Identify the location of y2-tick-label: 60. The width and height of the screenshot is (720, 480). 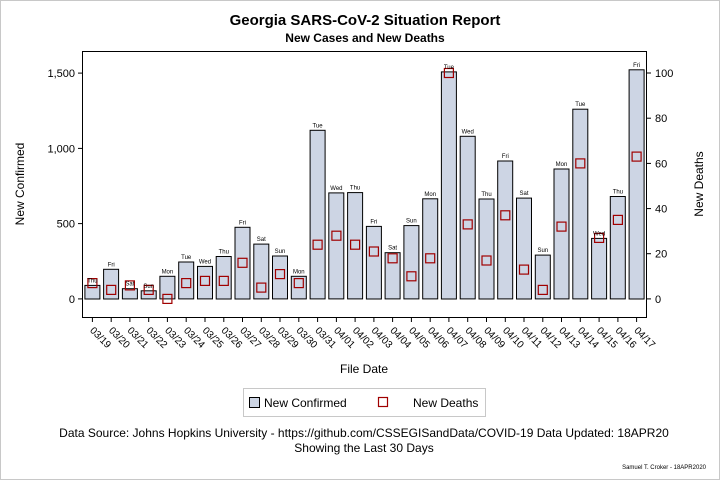
(661, 164).